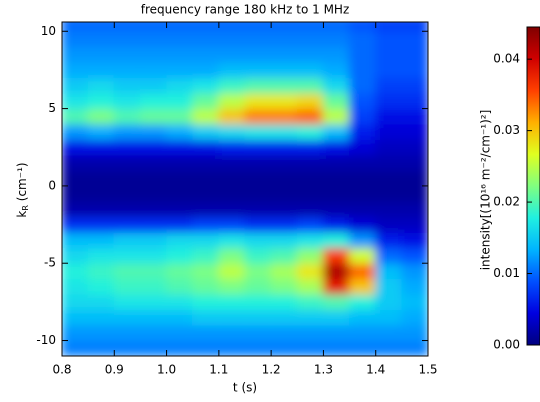 This screenshot has width=540, height=402. I want to click on x-axis-label: t (s), so click(245, 388).